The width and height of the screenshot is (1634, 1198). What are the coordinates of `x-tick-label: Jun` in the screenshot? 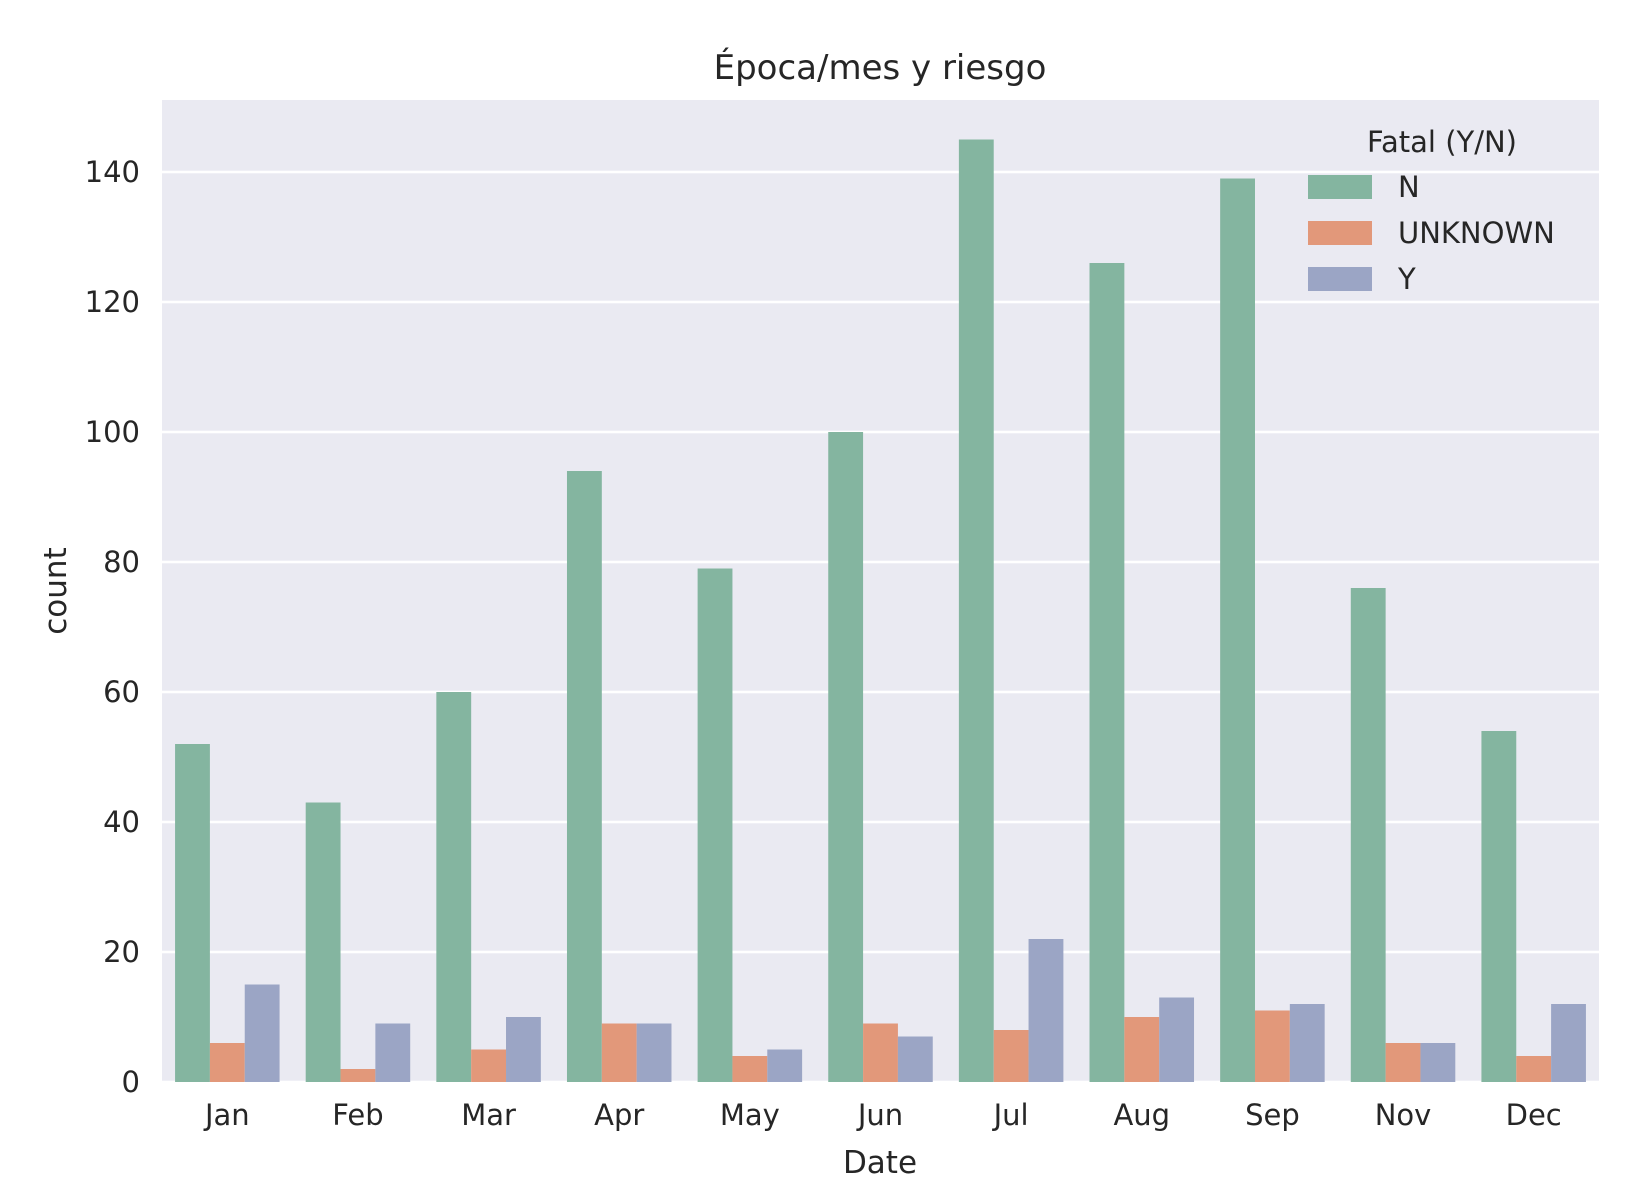 It's located at (879, 1115).